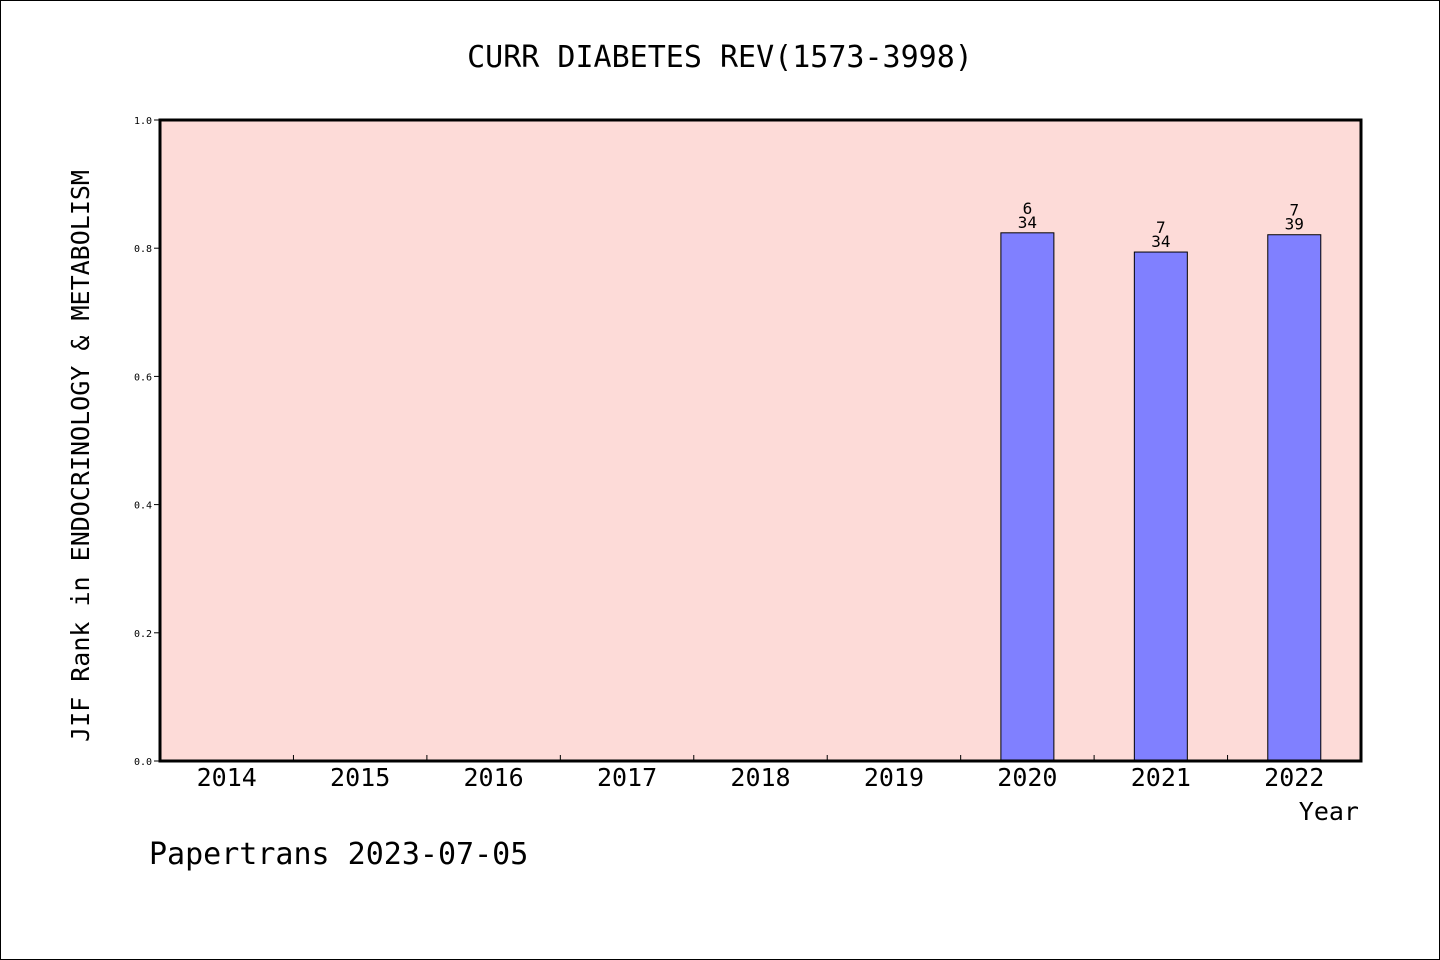 Image resolution: width=1440 pixels, height=960 pixels. What do you see at coordinates (1161, 777) in the screenshot?
I see `x-tick-label-2021: 2021` at bounding box center [1161, 777].